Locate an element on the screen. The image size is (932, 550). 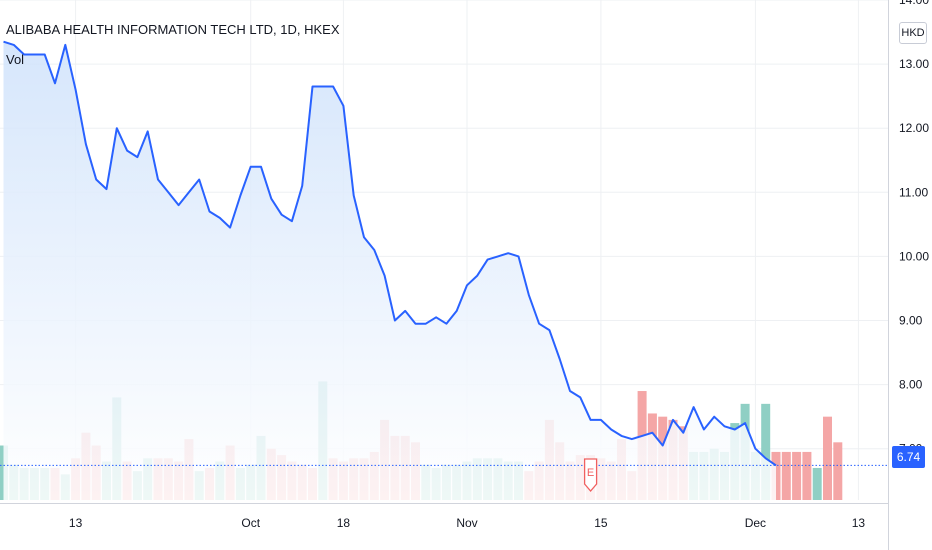
currency-badge: HKD is located at coordinates (913, 33).